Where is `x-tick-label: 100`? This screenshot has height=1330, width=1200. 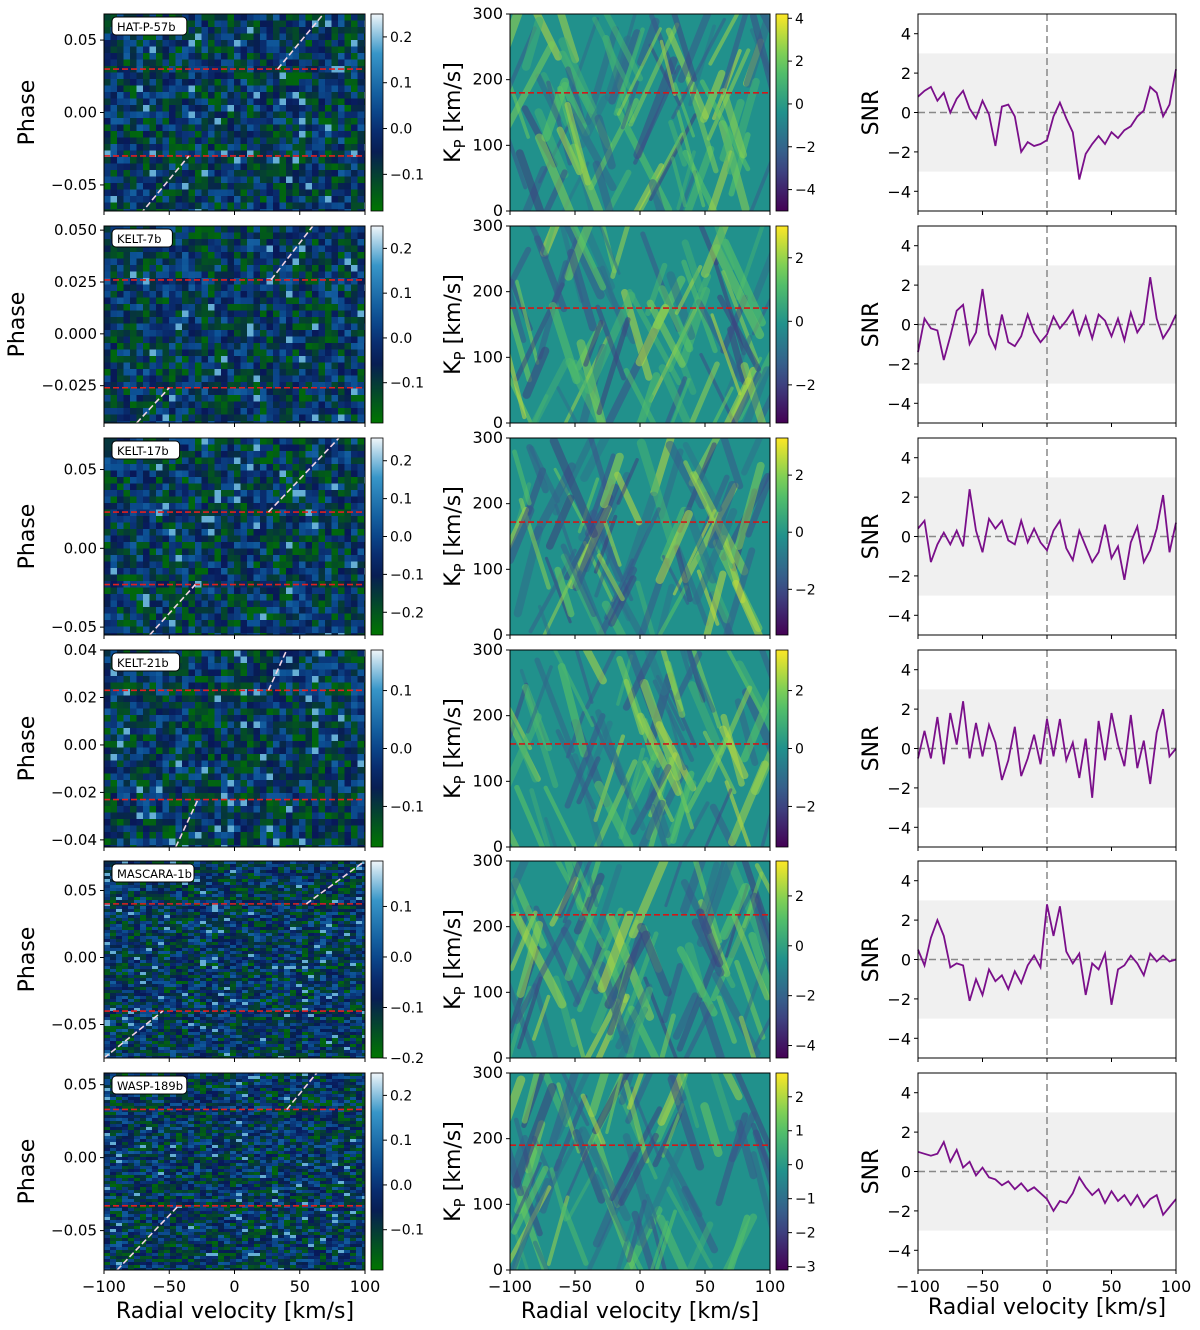 x-tick-label: 100 is located at coordinates (1176, 1286).